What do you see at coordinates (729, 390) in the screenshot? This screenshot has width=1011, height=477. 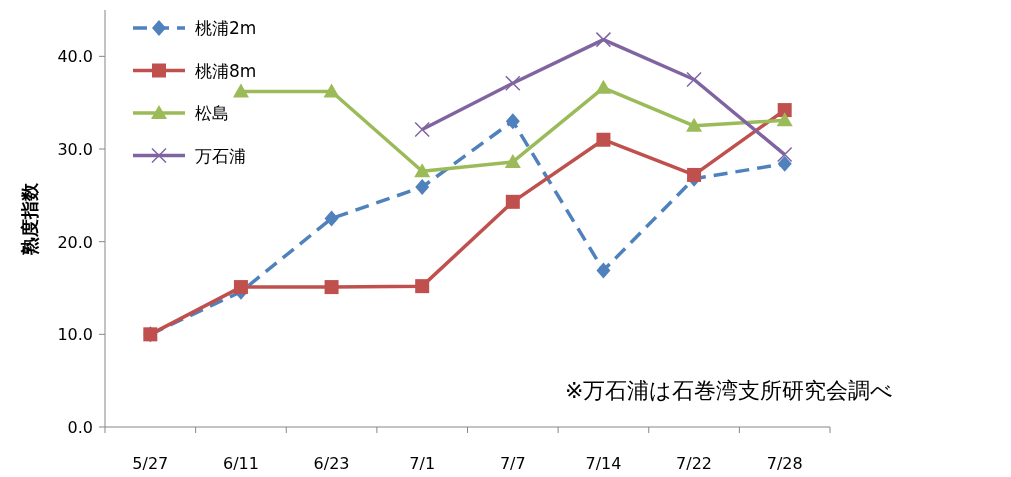 I see `annotation: ※万石浦は石巻湾支所研究会調べ` at bounding box center [729, 390].